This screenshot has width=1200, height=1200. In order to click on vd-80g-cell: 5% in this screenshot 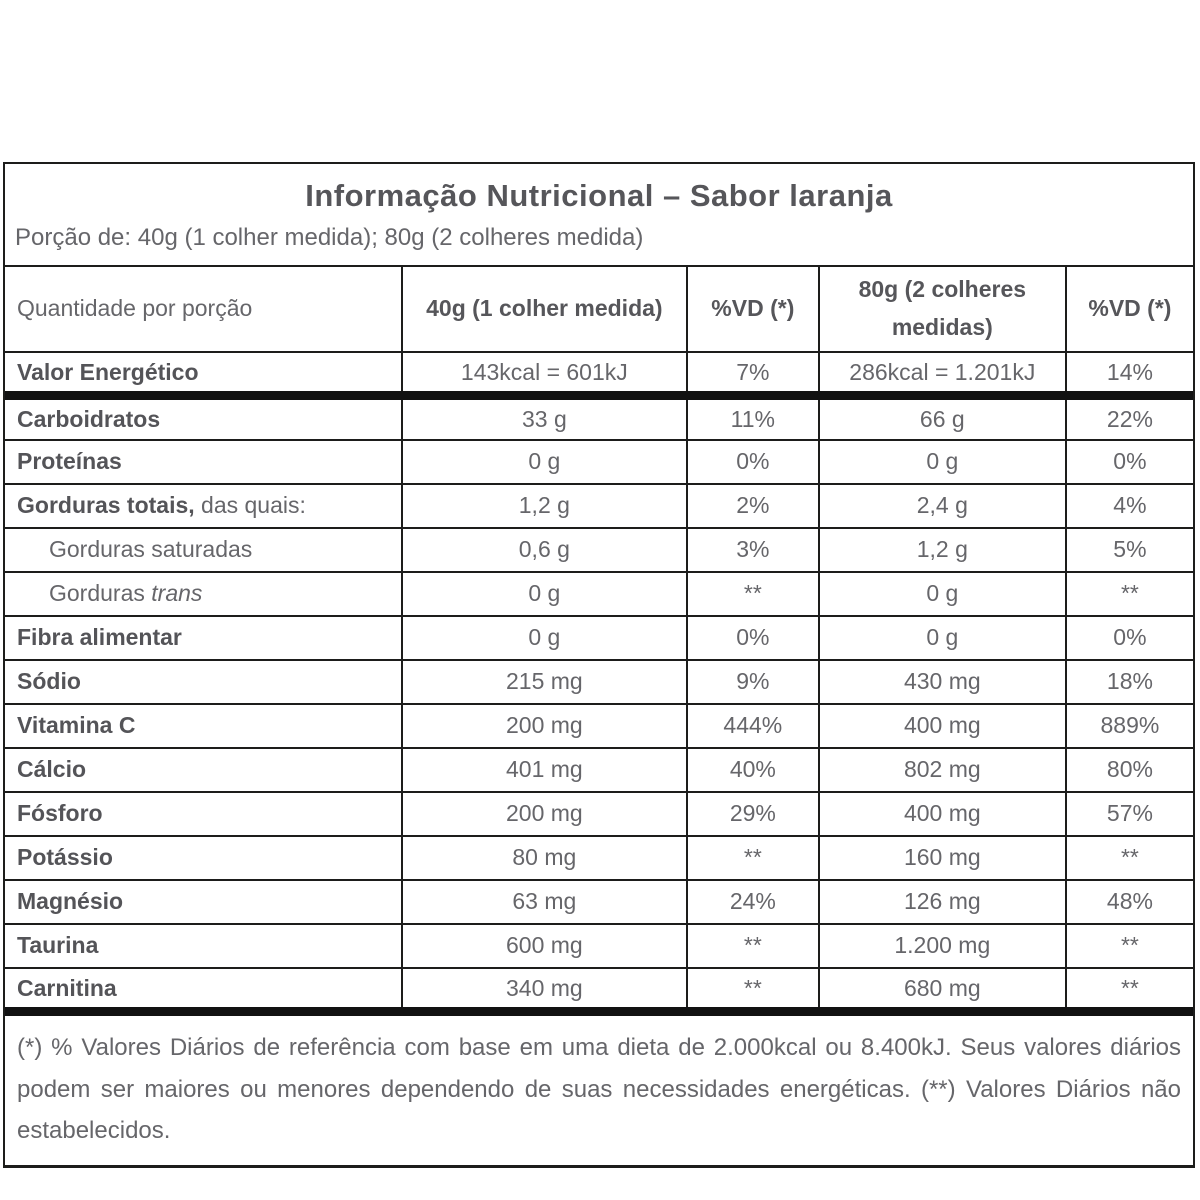, I will do `click(1128, 550)`.